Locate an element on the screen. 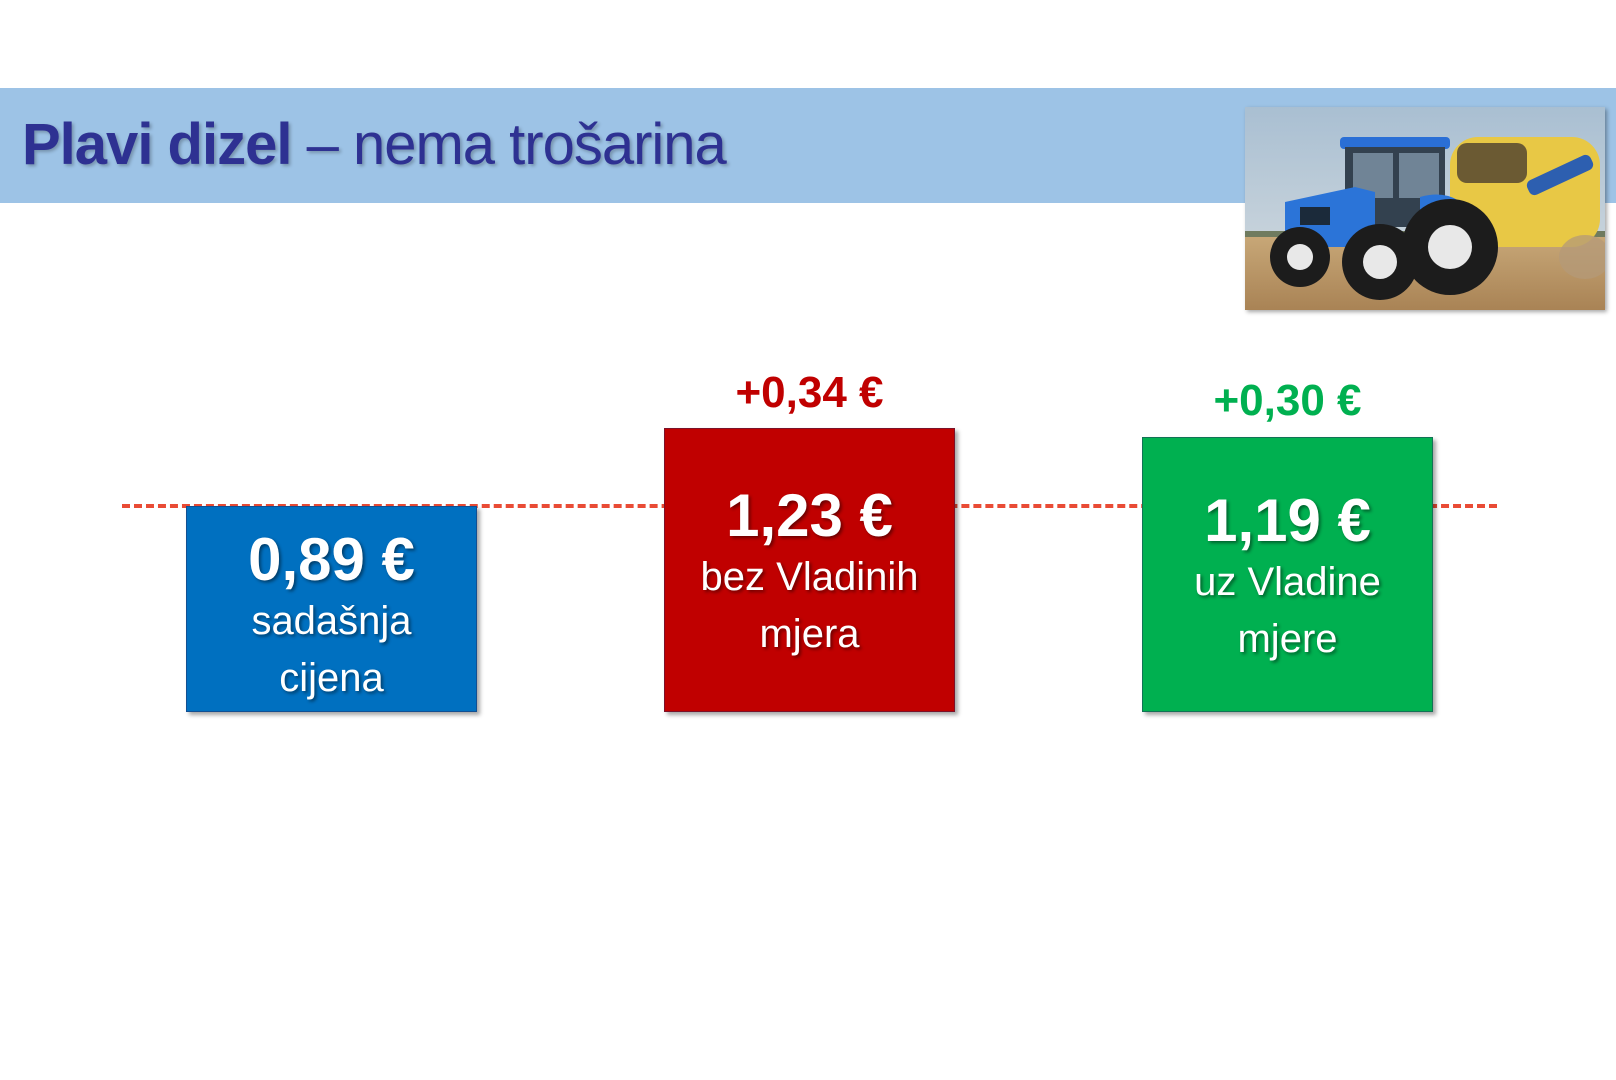 The width and height of the screenshot is (1616, 1080). with-measures-box: 1,19 € uz Vladine mjere is located at coordinates (1287, 574).